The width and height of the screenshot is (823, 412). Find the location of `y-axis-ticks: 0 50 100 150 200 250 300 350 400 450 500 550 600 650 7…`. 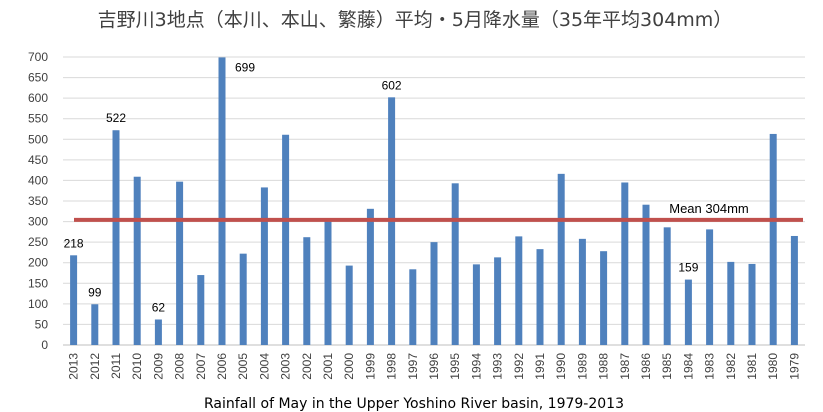

y-axis-ticks: 0 50 100 150 200 250 300 350 400 450 500 550 600 650 7… is located at coordinates (38, 201).